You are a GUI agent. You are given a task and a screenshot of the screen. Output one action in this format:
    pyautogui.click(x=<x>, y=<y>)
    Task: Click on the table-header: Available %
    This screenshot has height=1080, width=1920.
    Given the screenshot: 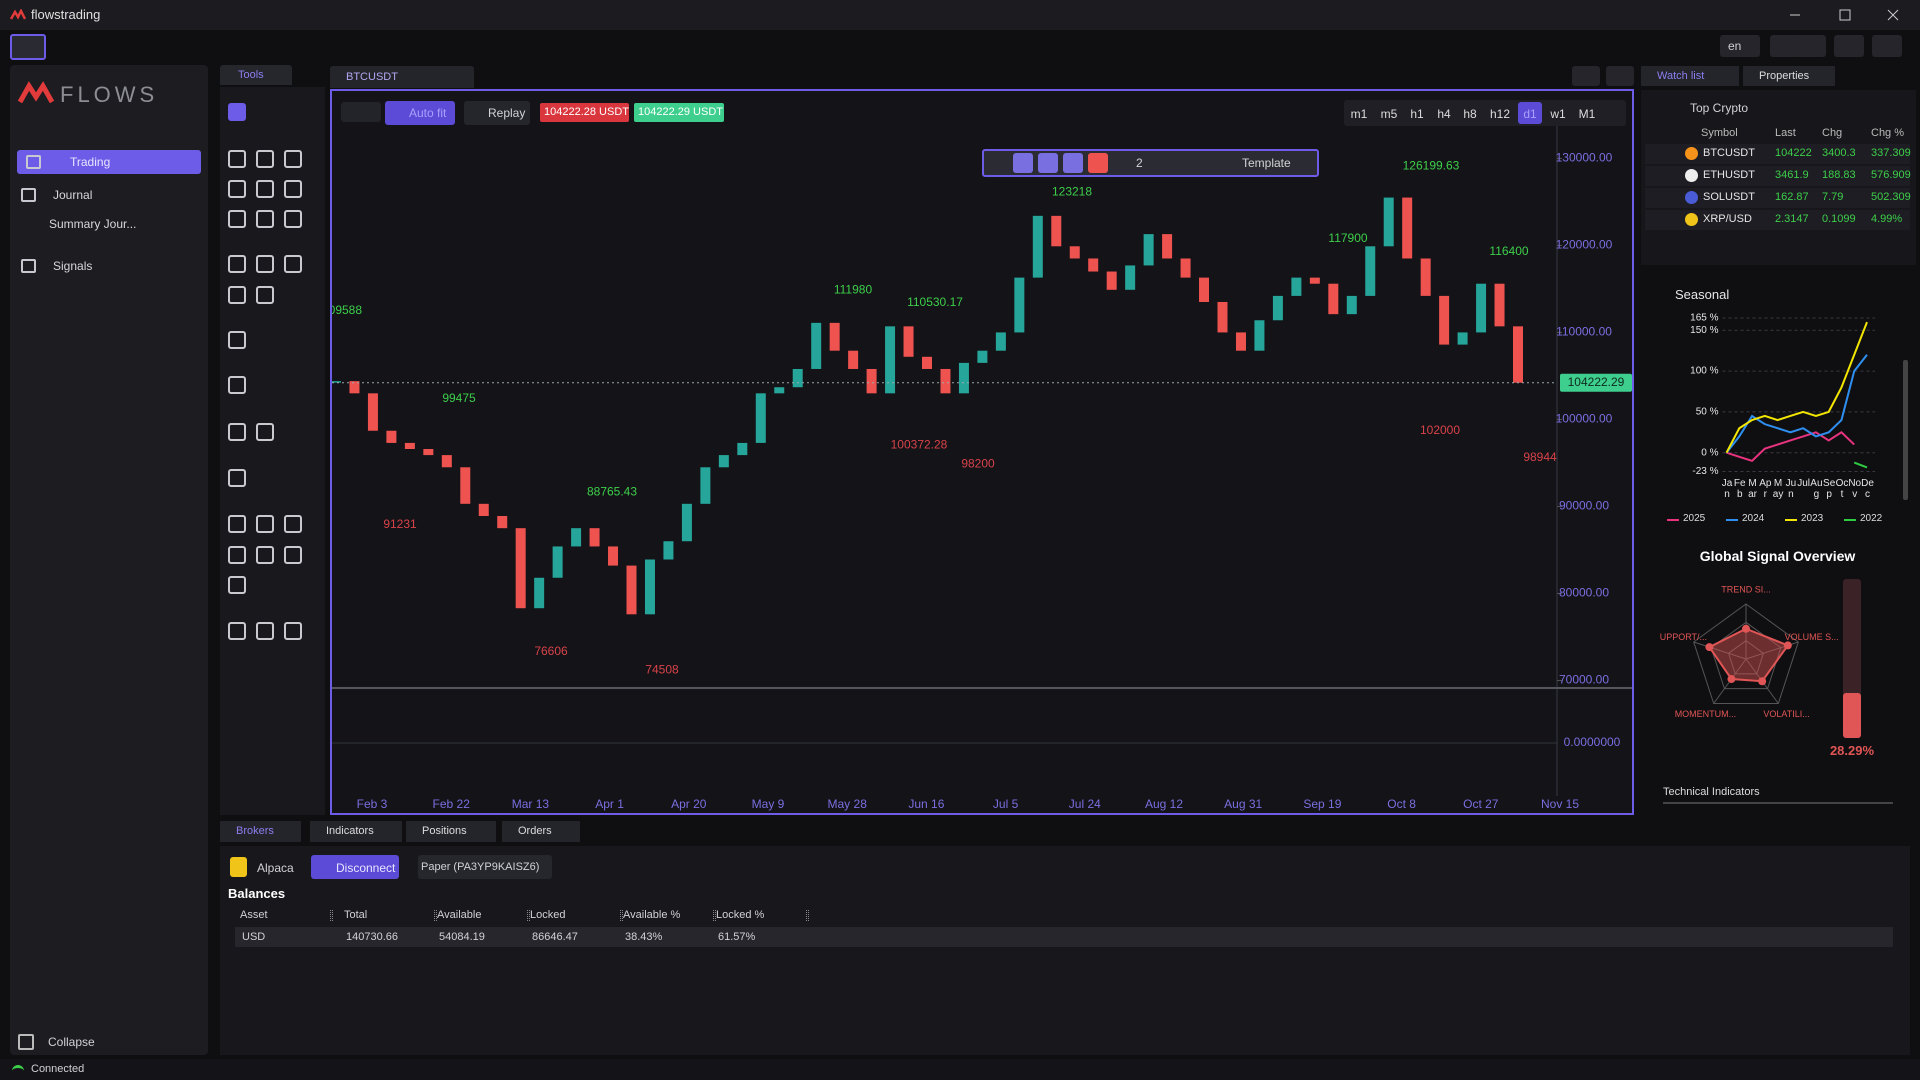 What is the action you would take?
    pyautogui.click(x=652, y=915)
    